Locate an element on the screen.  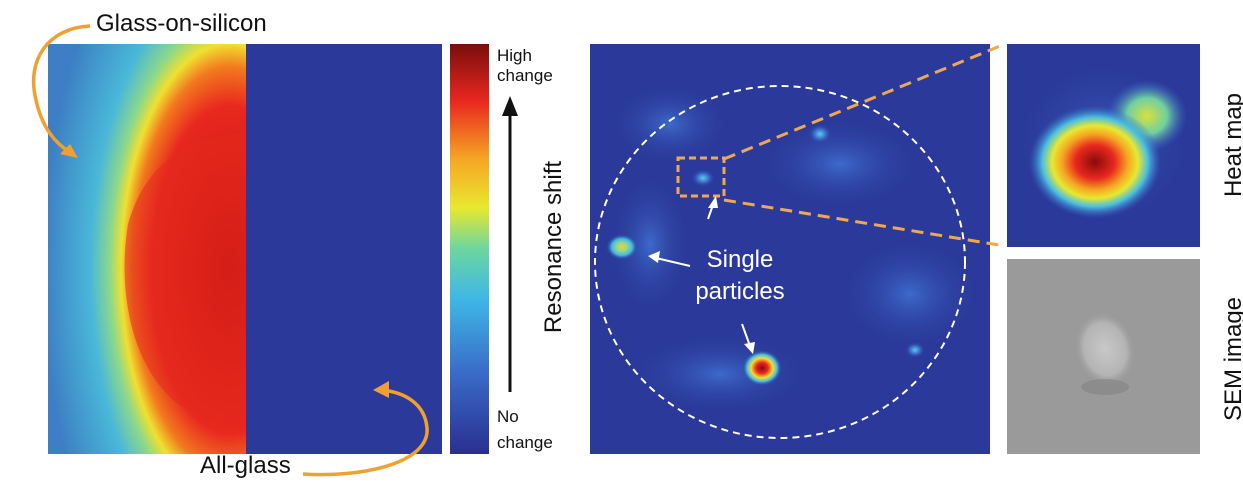
all-glass-label: All-glass is located at coordinates (245, 465).